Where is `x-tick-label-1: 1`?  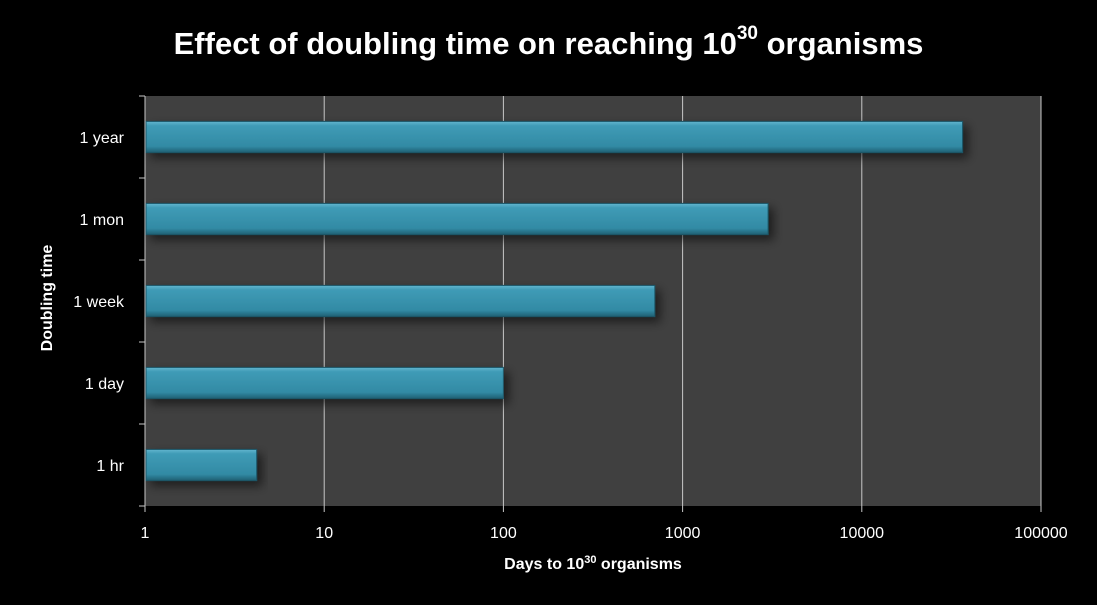 x-tick-label-1: 1 is located at coordinates (145, 533).